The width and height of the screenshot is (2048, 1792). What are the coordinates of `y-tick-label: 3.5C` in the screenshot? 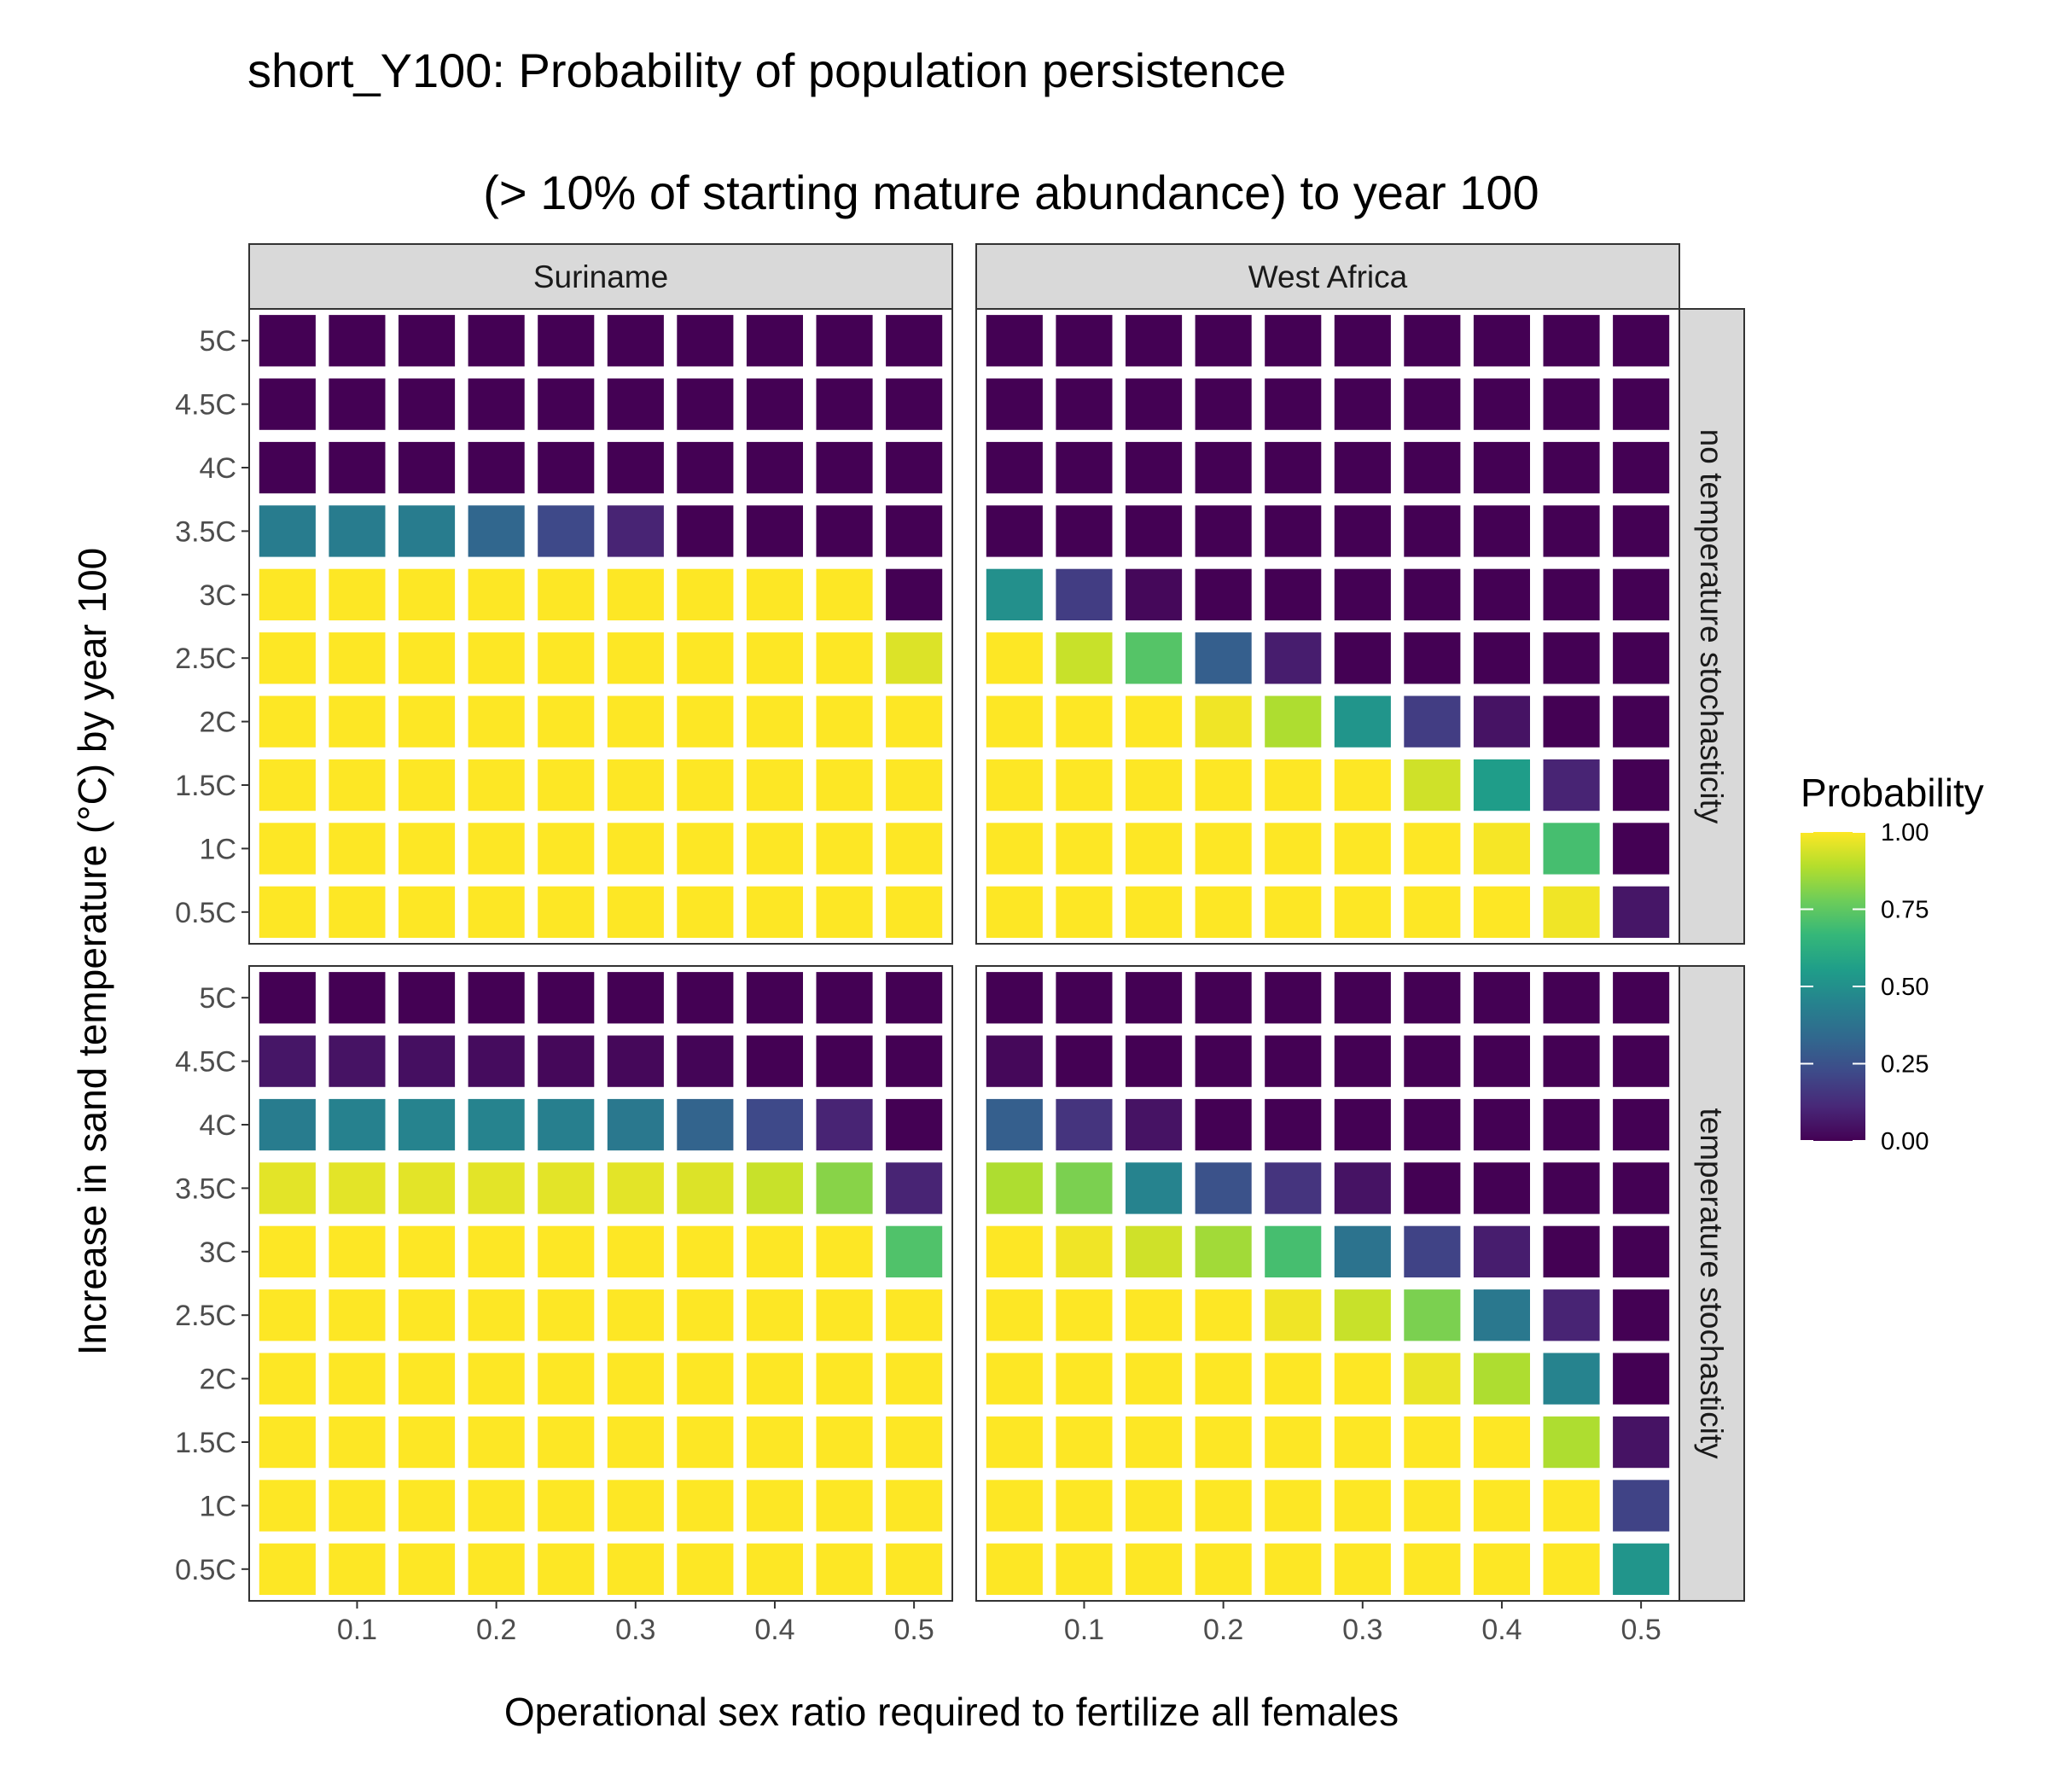 It's located at (205, 1188).